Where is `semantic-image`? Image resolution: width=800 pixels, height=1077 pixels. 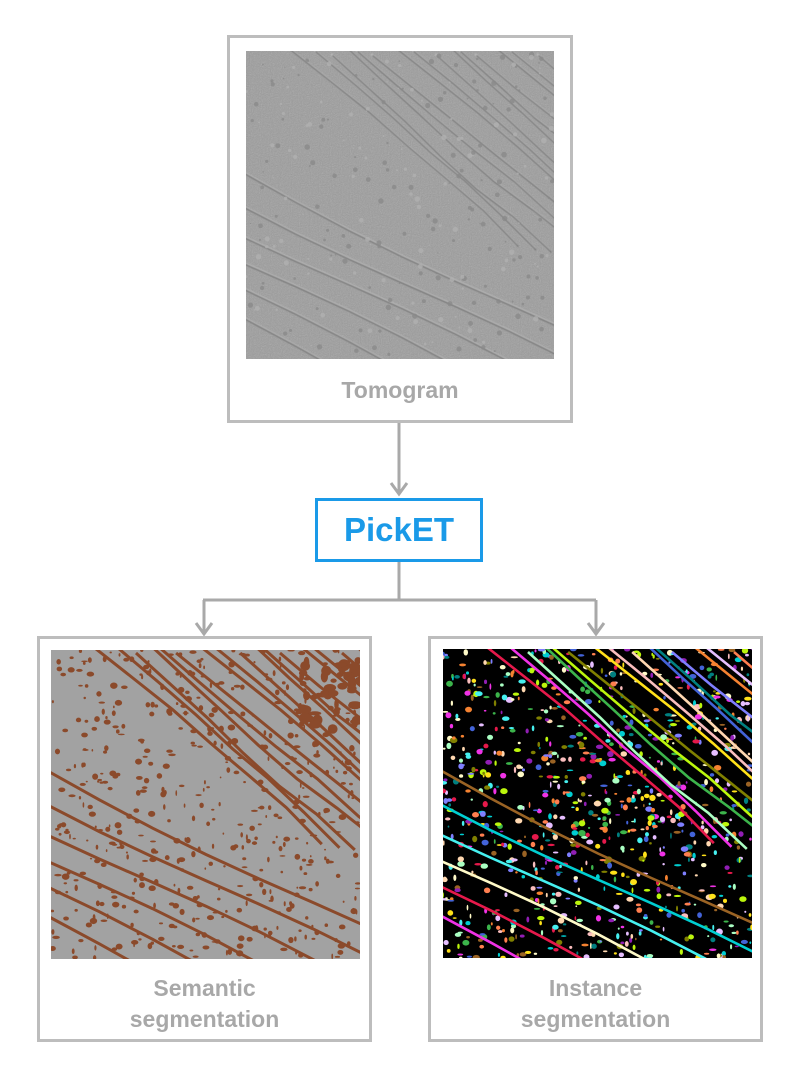 semantic-image is located at coordinates (205, 804).